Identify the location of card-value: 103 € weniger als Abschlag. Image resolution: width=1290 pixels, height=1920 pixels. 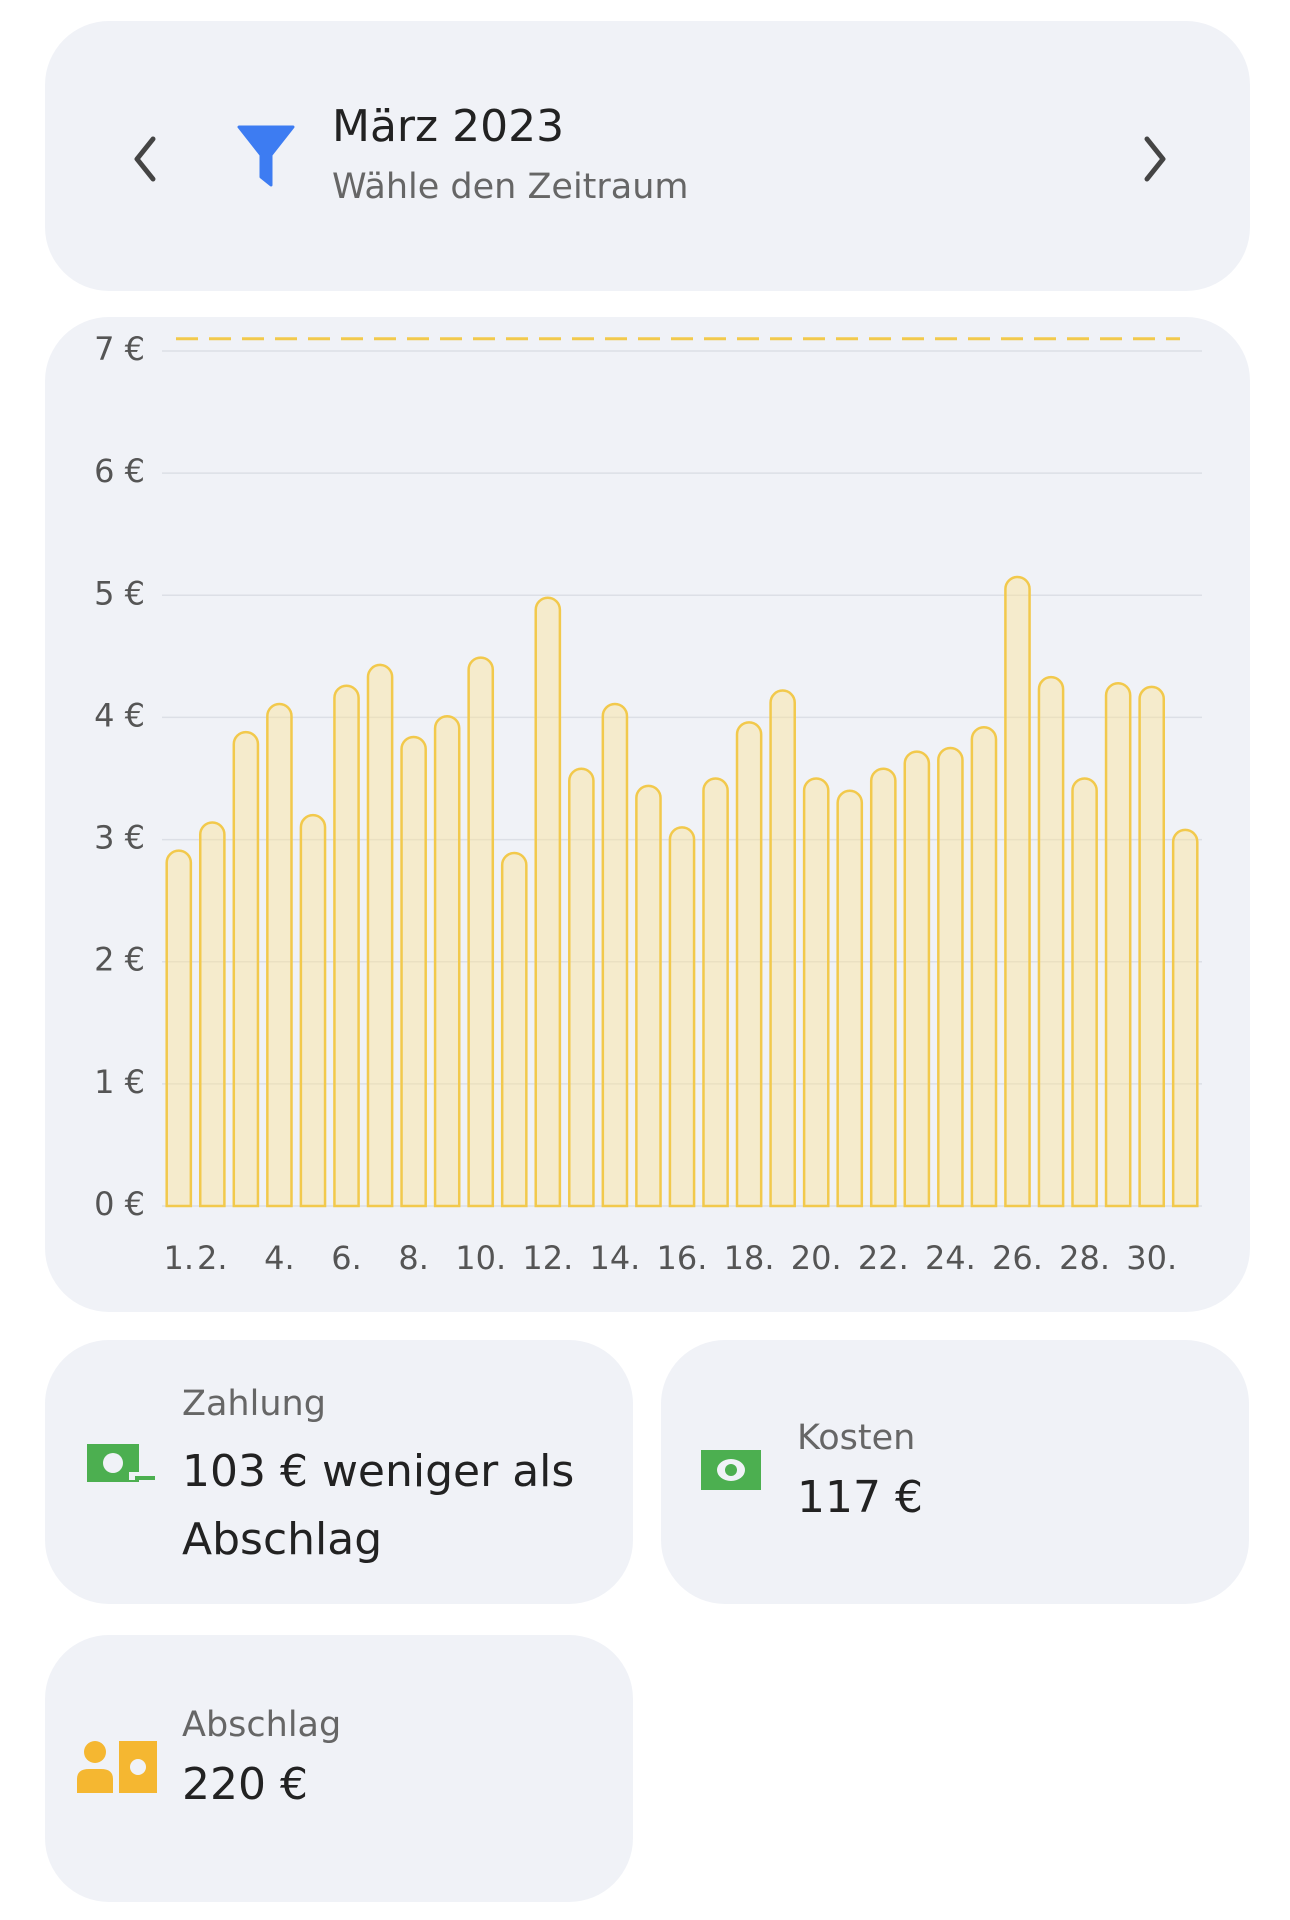
(378, 1505).